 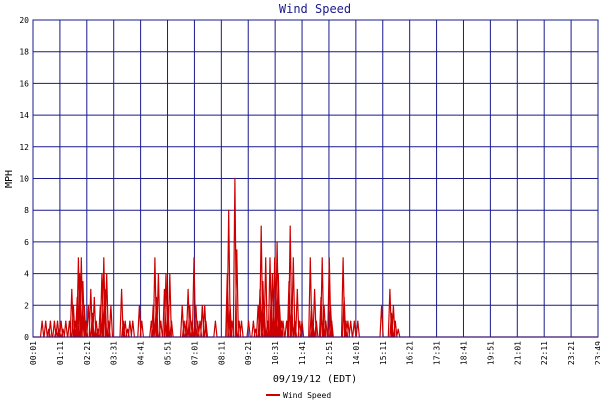 What do you see at coordinates (26, 242) in the screenshot?
I see `y-tick-label: 6` at bounding box center [26, 242].